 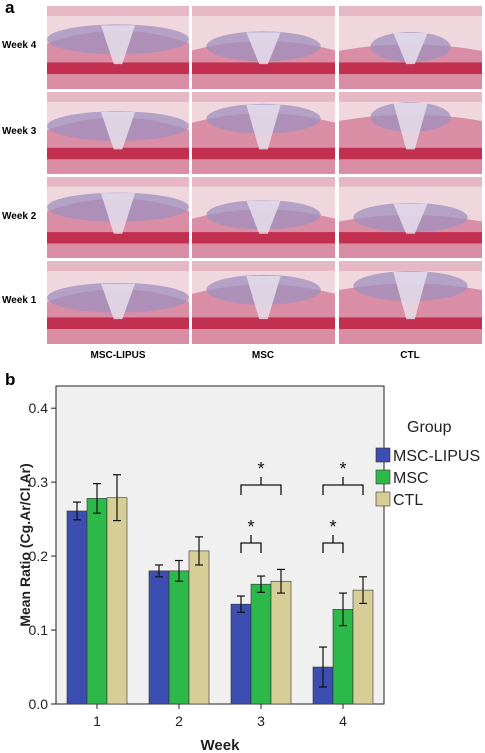 What do you see at coordinates (39, 408) in the screenshot?
I see `y-tick-label: 0.4` at bounding box center [39, 408].